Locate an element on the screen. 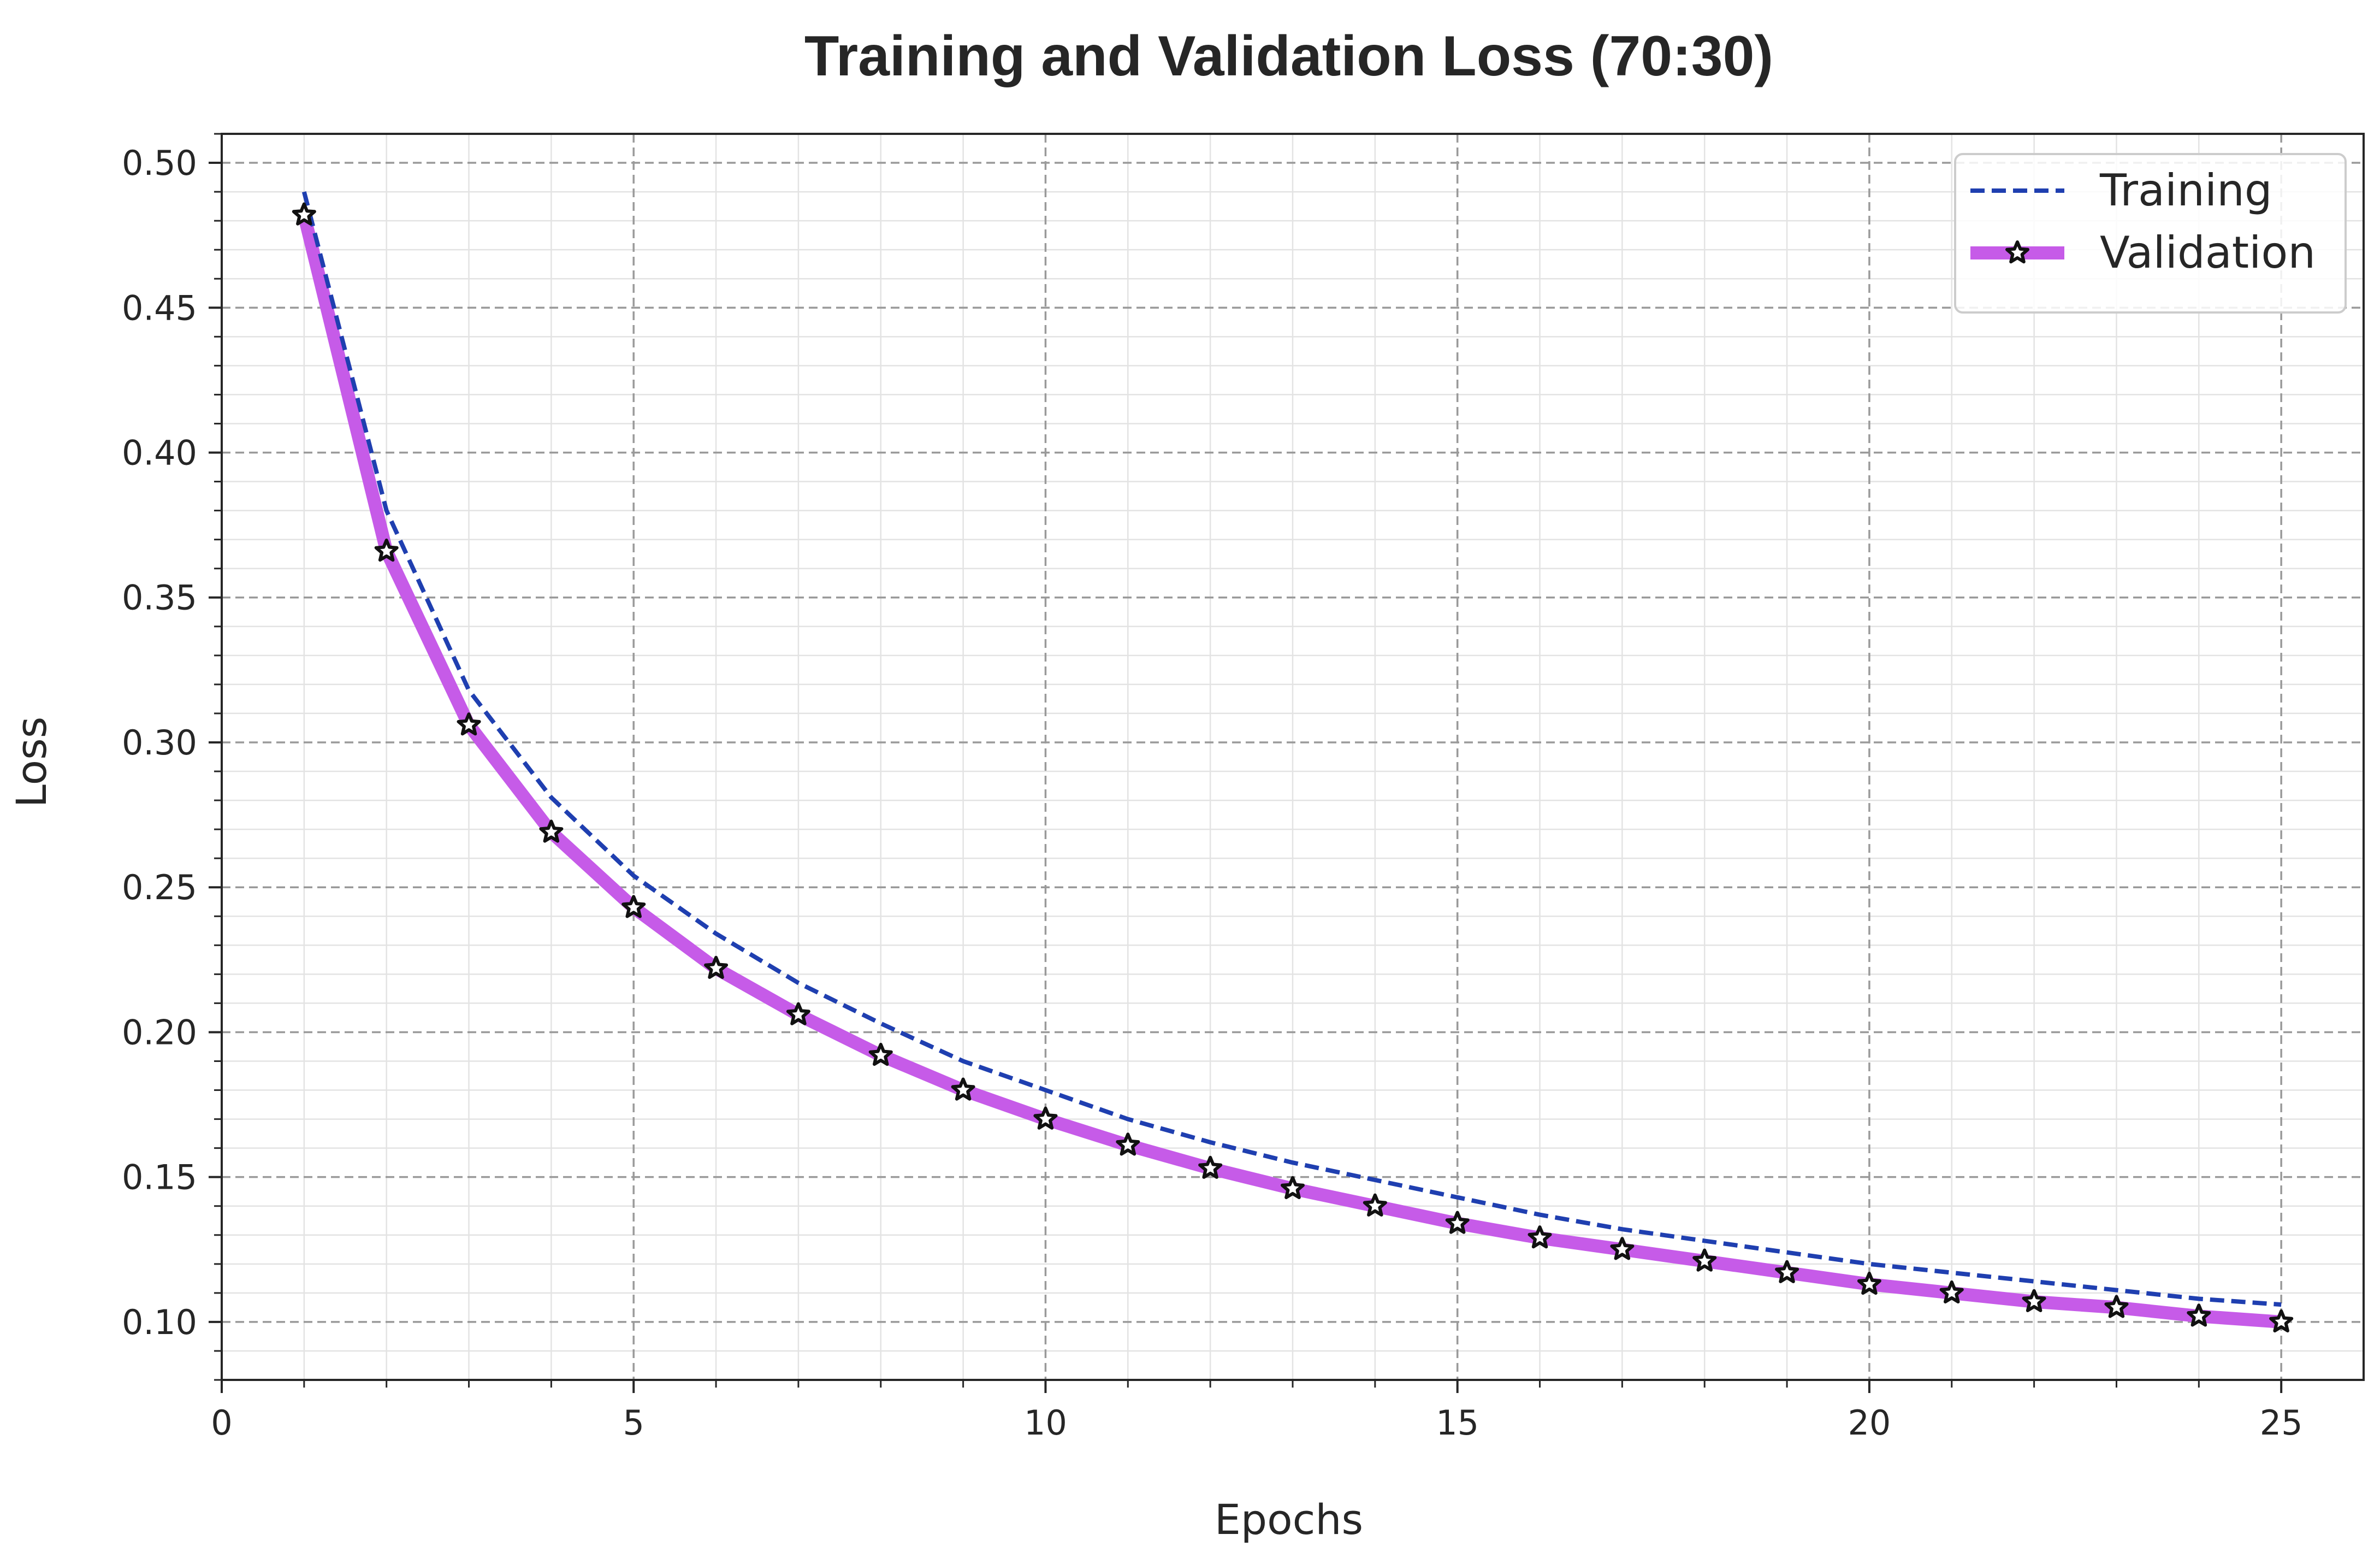 The height and width of the screenshot is (1558, 2380). y-tick-label: 0.20 is located at coordinates (159, 1032).